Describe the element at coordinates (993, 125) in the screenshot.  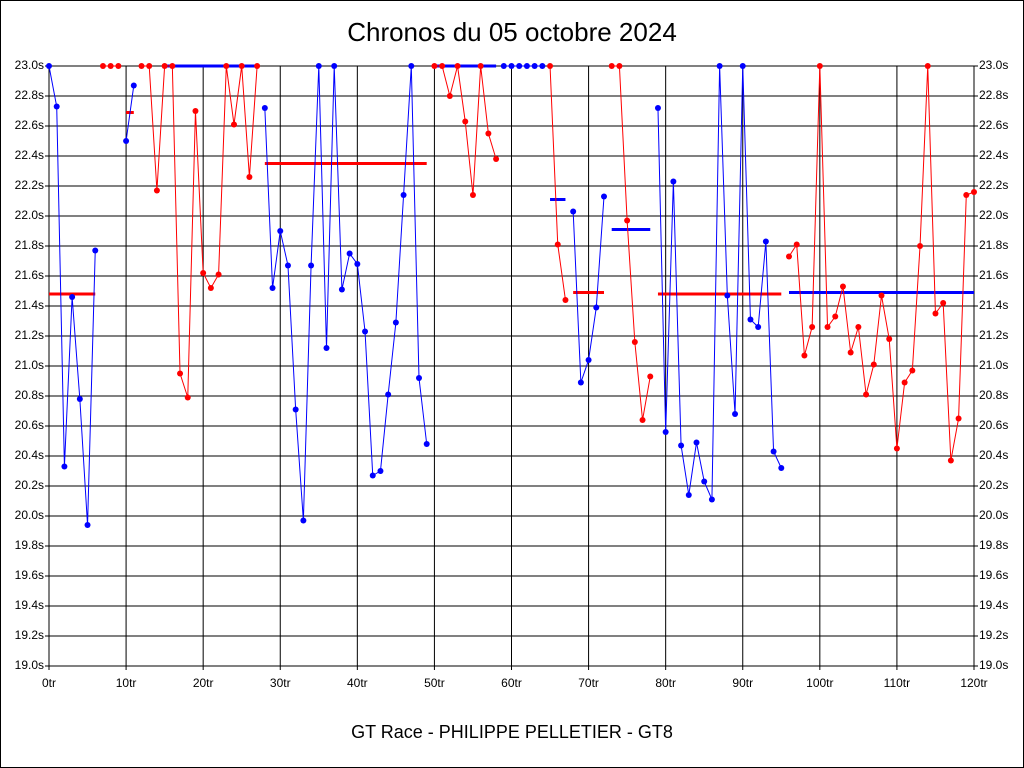
I see `y2-tick-label: 22.6s` at that location.